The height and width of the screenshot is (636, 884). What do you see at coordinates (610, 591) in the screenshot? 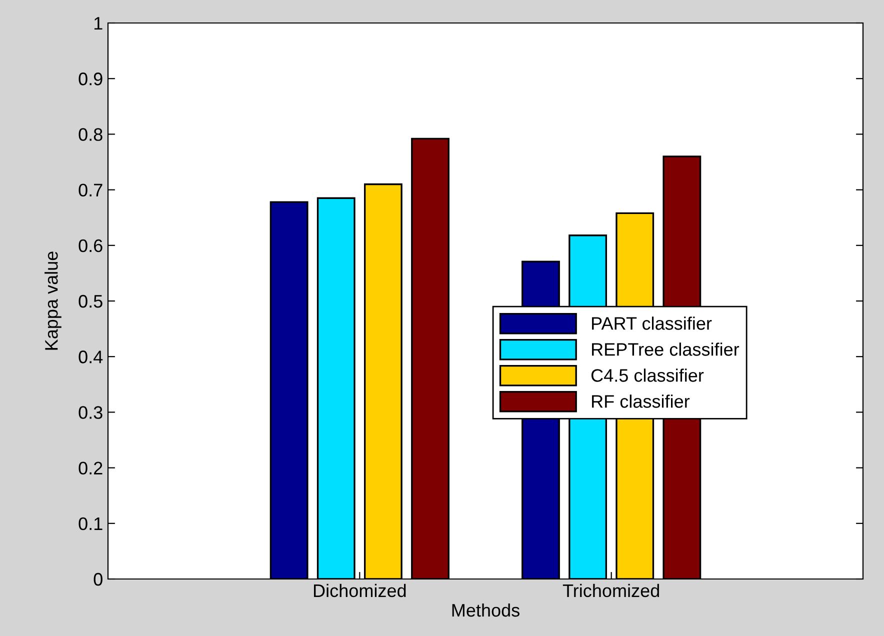
I see `x-tick-label: Trichomized` at bounding box center [610, 591].